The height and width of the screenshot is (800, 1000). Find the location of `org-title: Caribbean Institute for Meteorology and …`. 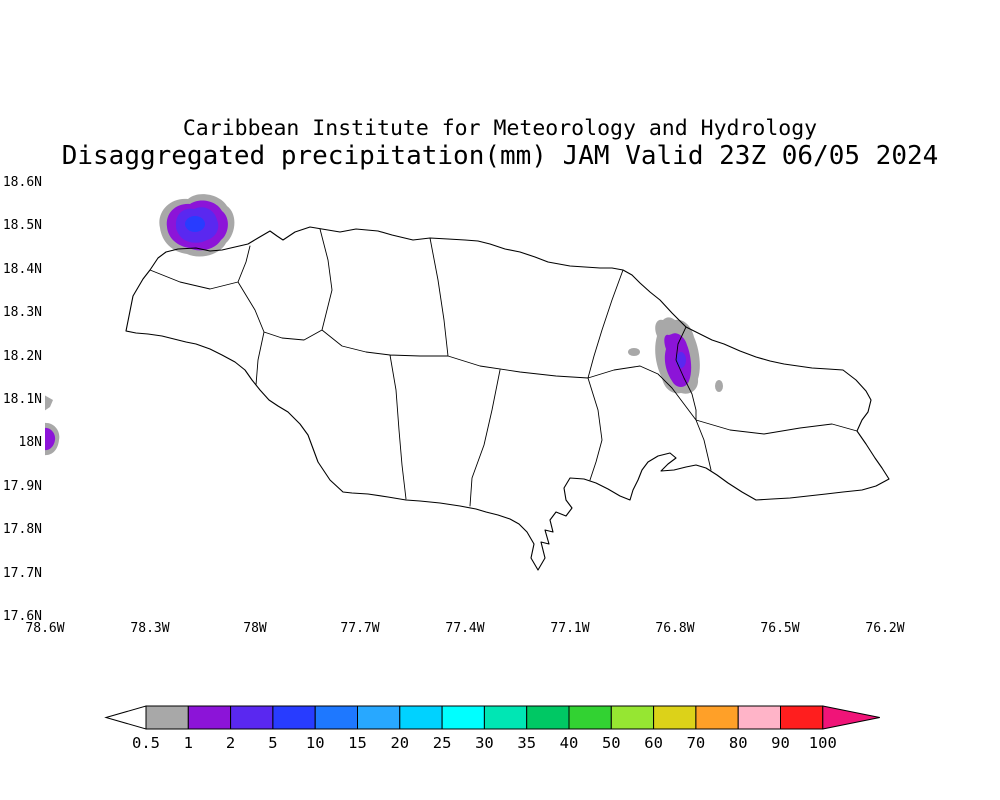

org-title: Caribbean Institute for Meteorology and … is located at coordinates (500, 128).